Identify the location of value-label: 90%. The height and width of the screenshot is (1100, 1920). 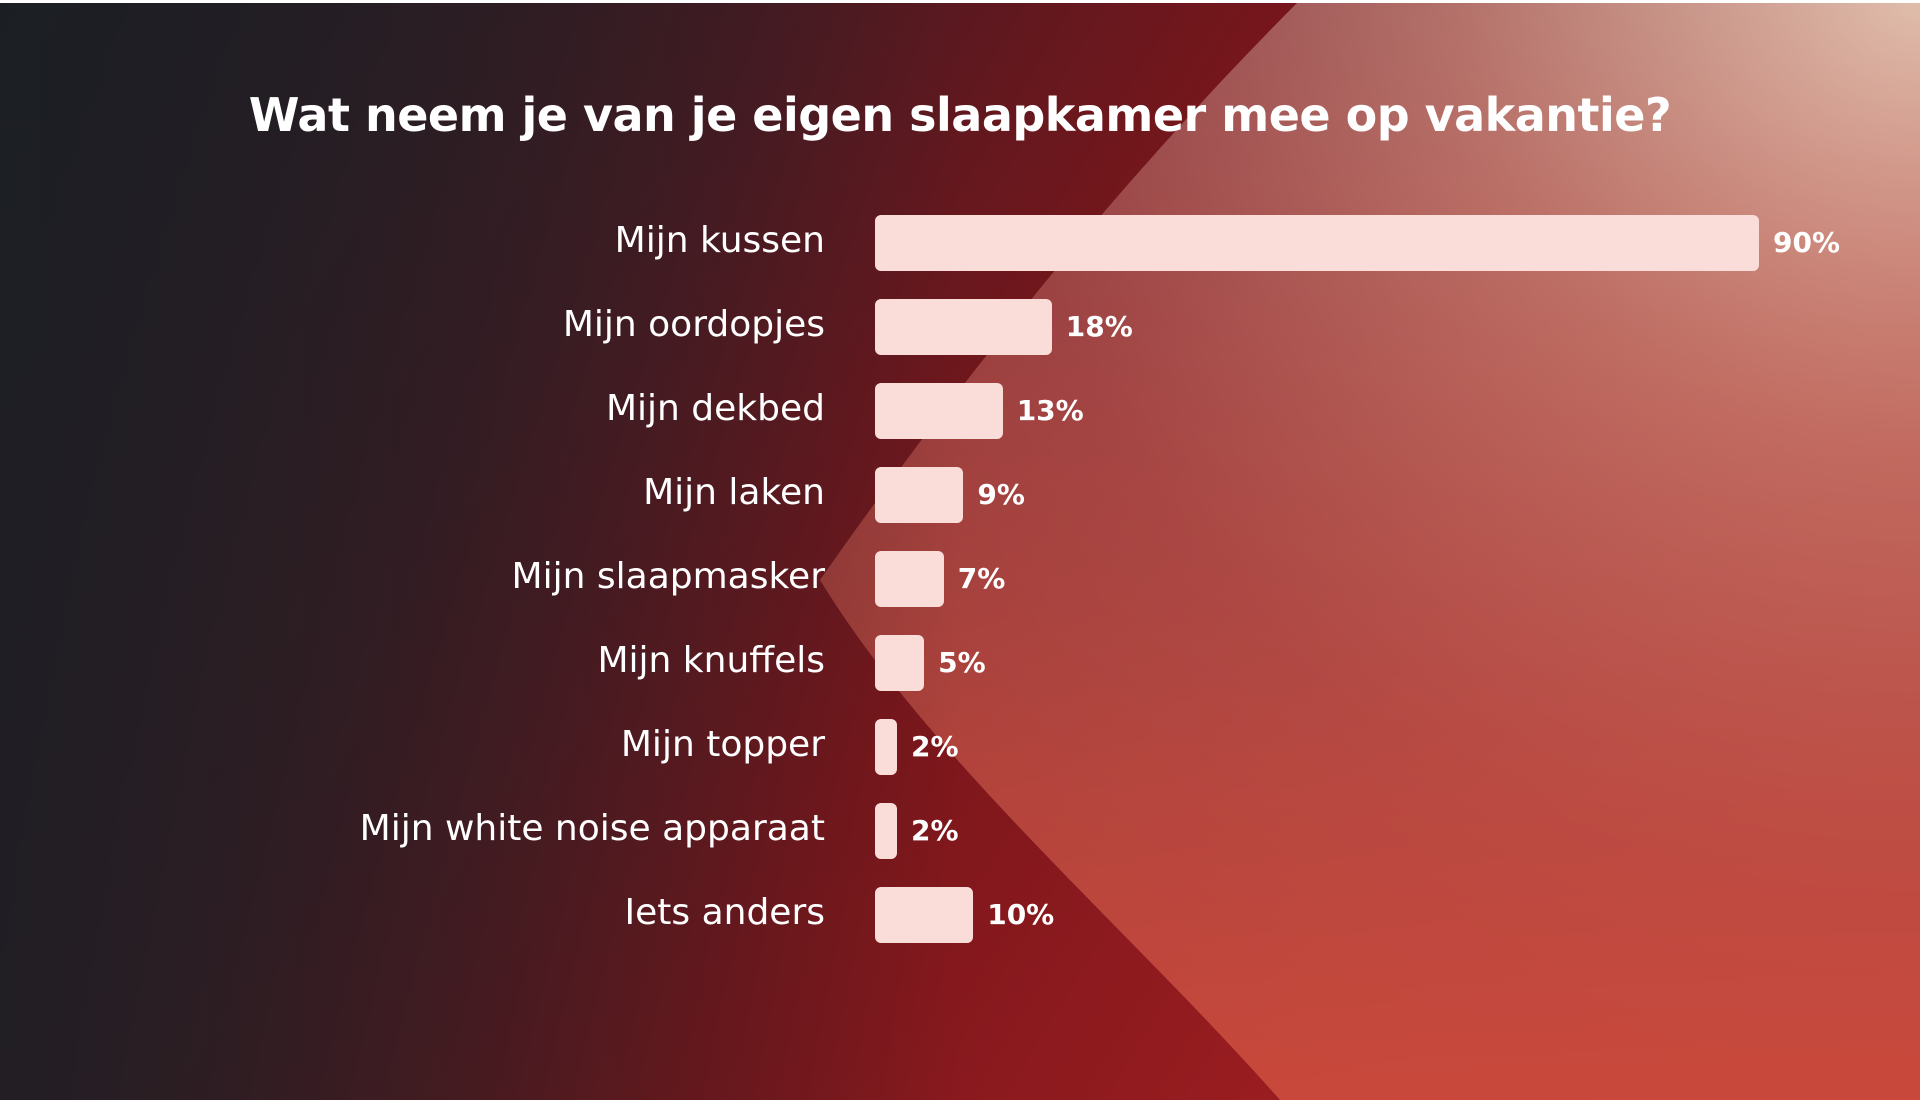
(1807, 242).